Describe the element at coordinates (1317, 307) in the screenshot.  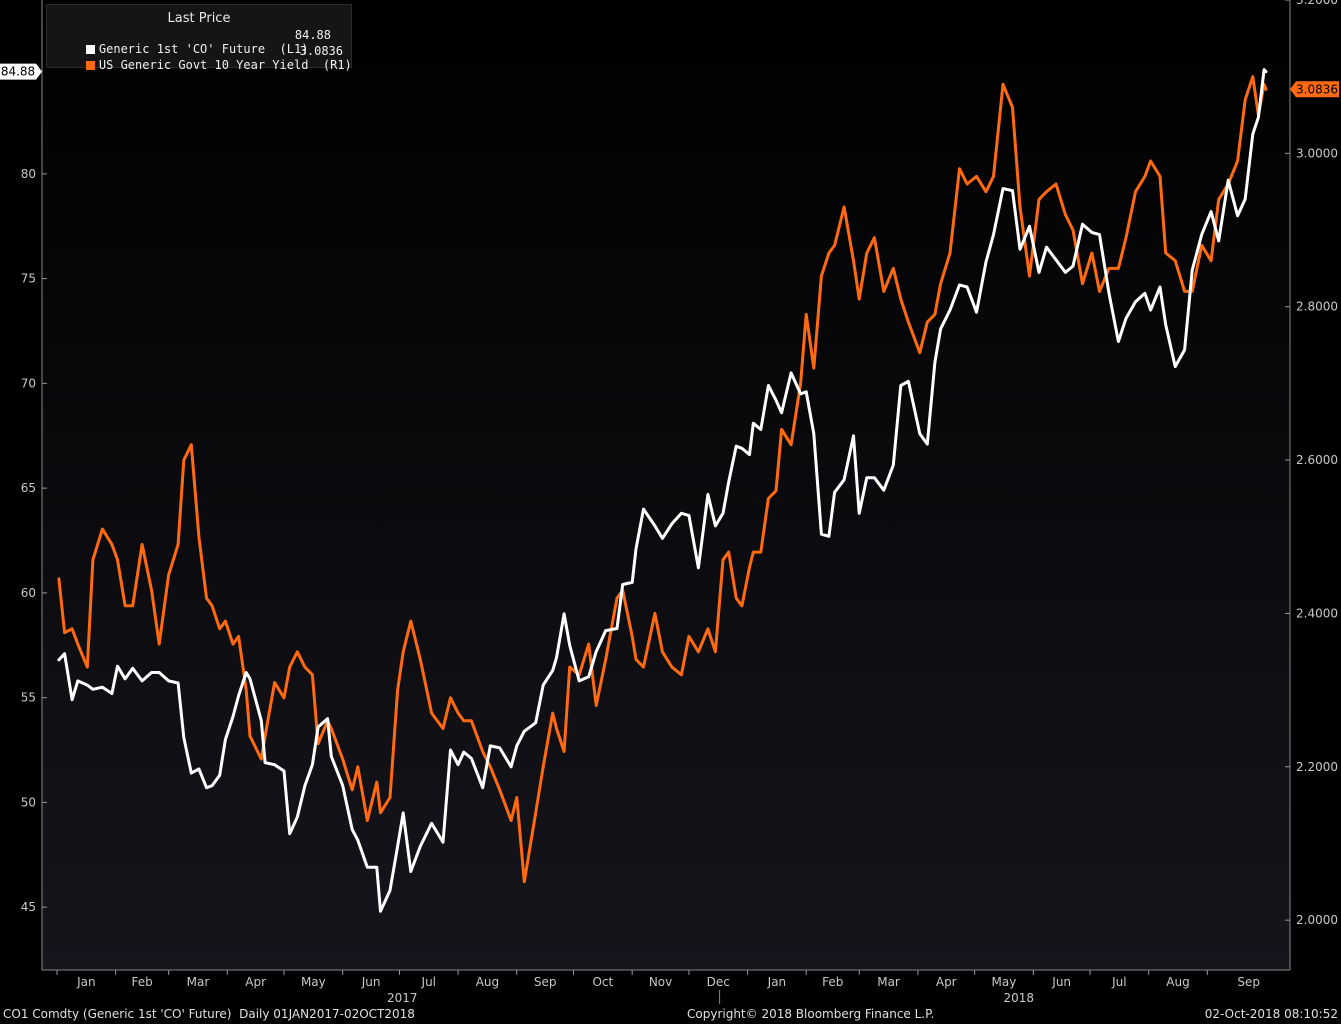
I see `right-tick-label: 2.8000` at that location.